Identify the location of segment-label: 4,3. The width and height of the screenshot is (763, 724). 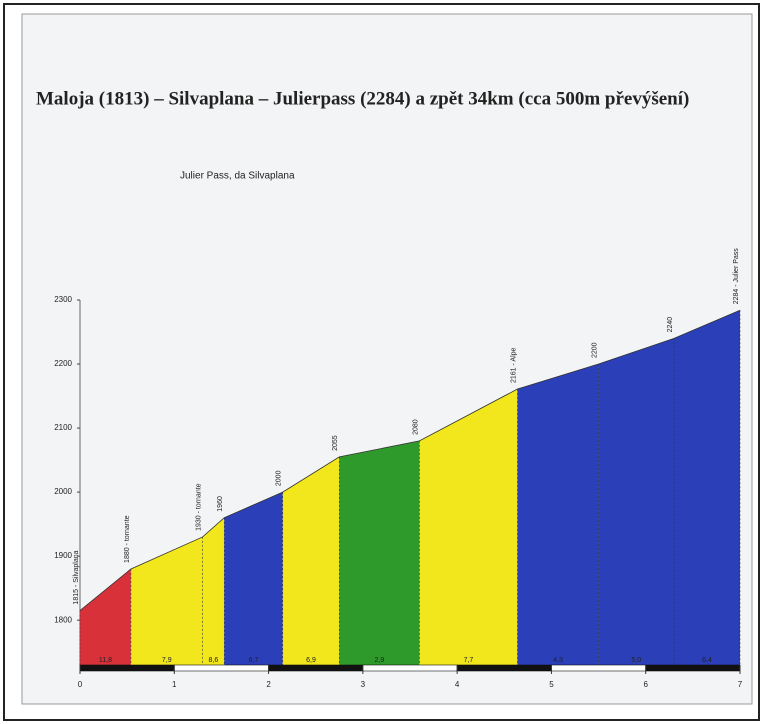
(558, 660).